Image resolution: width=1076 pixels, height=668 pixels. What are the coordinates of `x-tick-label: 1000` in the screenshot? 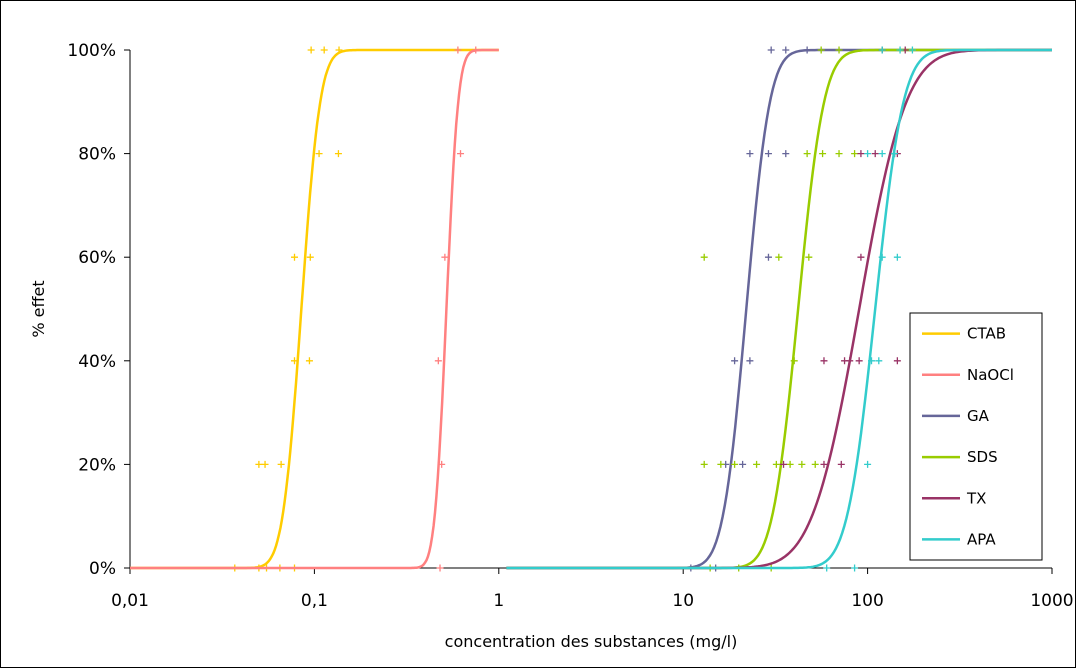 It's located at (1051, 601).